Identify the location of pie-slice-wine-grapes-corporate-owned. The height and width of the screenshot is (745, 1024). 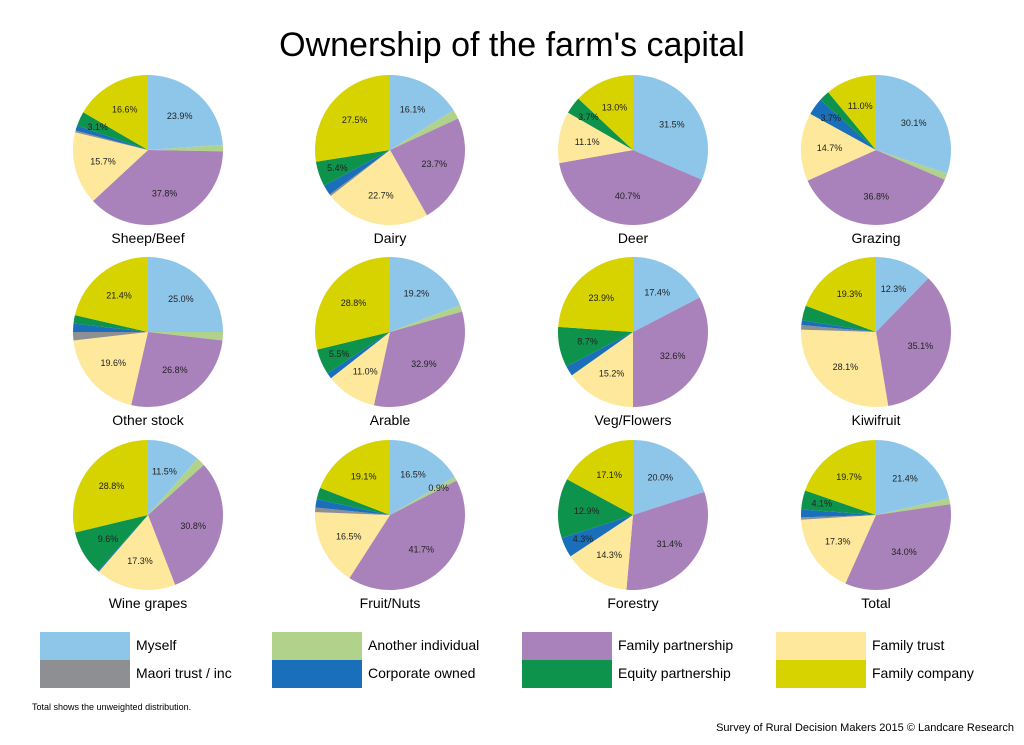
(122, 543).